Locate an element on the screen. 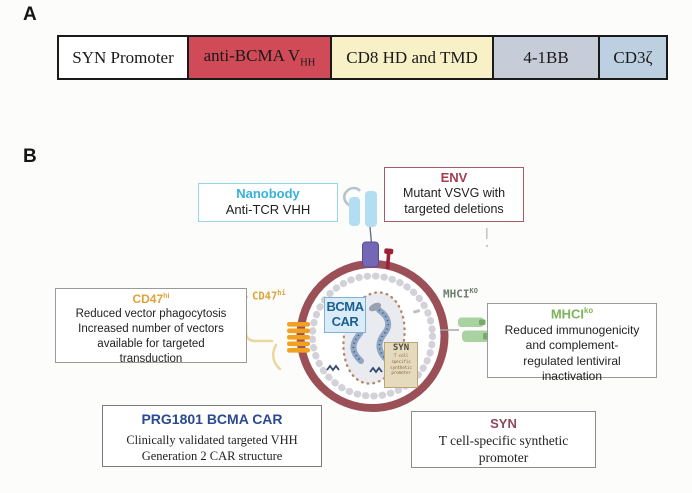 The width and height of the screenshot is (692, 493). syn-callout-box: SYN T cell-specific synthetic promoter is located at coordinates (503, 439).